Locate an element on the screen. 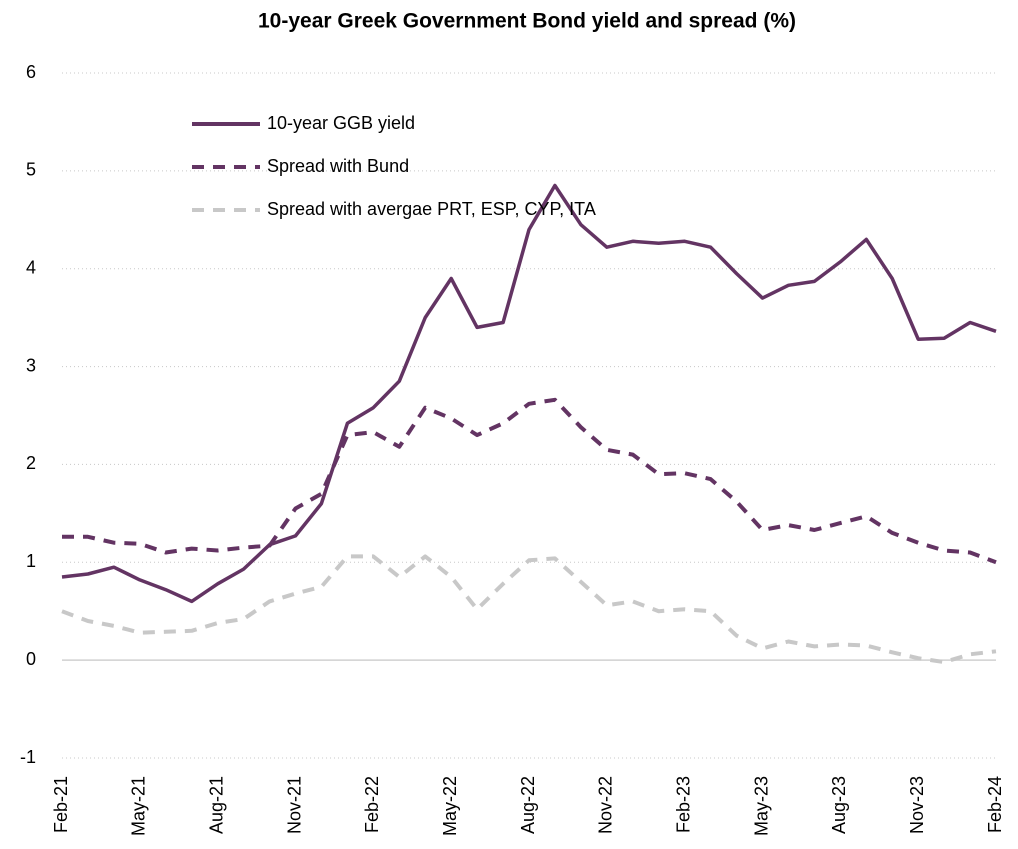 Image resolution: width=1018 pixels, height=849 pixels. series-line is located at coordinates (529, 609).